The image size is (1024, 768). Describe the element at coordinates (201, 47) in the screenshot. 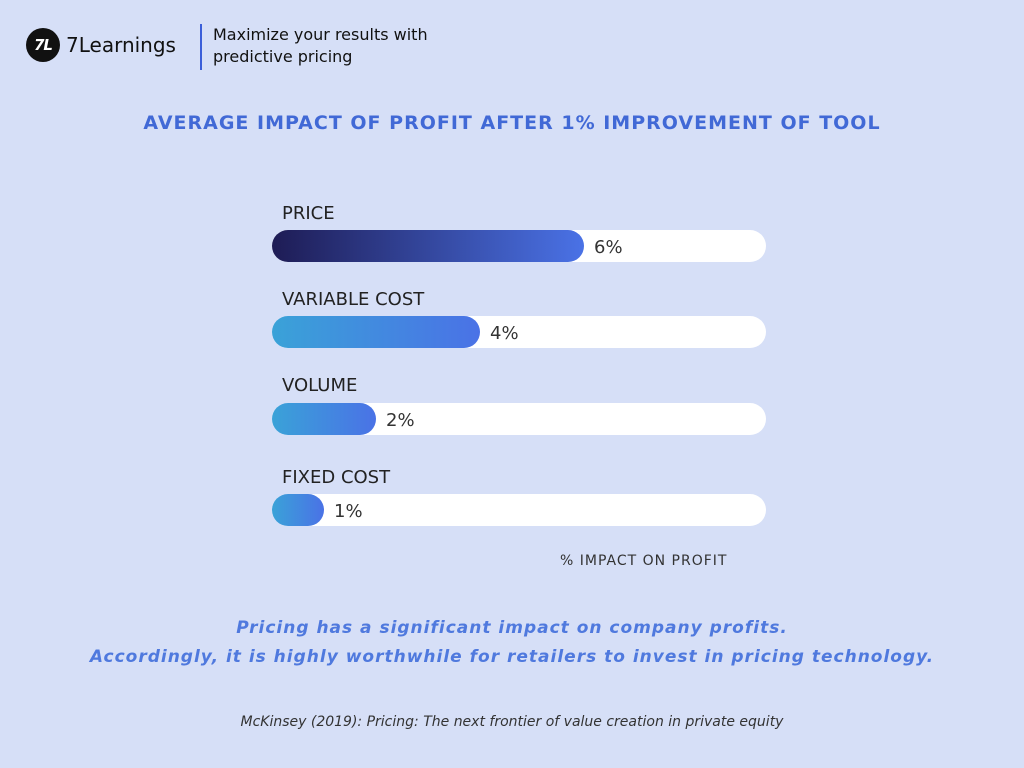

I see `header-divider` at that location.